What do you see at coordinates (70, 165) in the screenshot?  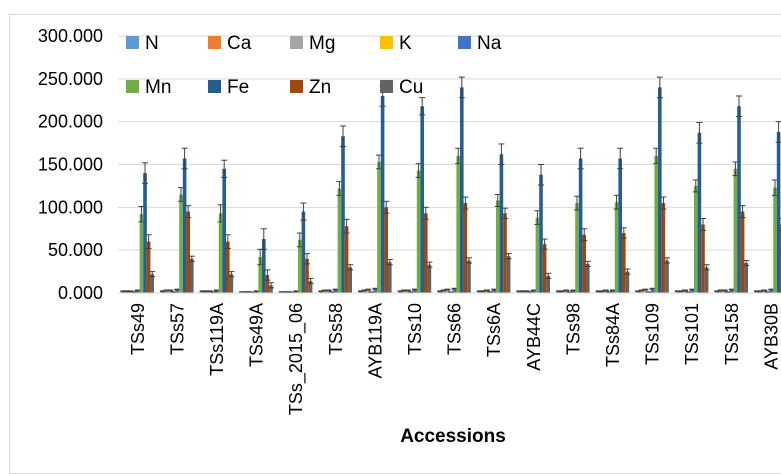 I see `y-tick-label: 150.000` at bounding box center [70, 165].